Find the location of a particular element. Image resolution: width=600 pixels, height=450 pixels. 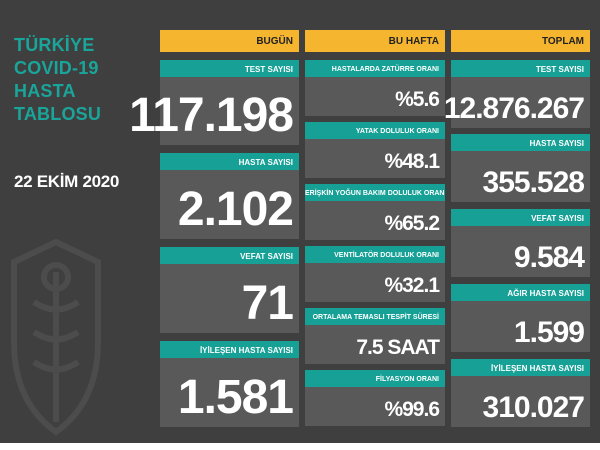

title-line-4: TABLOSU is located at coordinates (58, 114).